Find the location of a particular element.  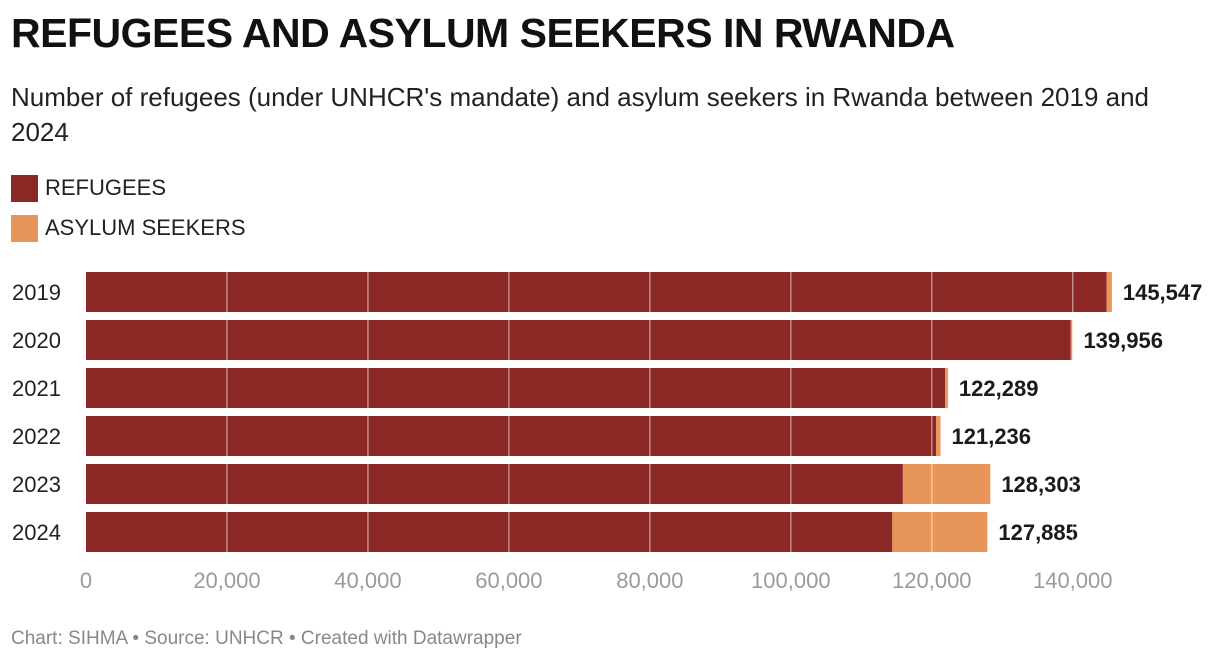

x-tick-label-100000: 100,000 is located at coordinates (791, 580).